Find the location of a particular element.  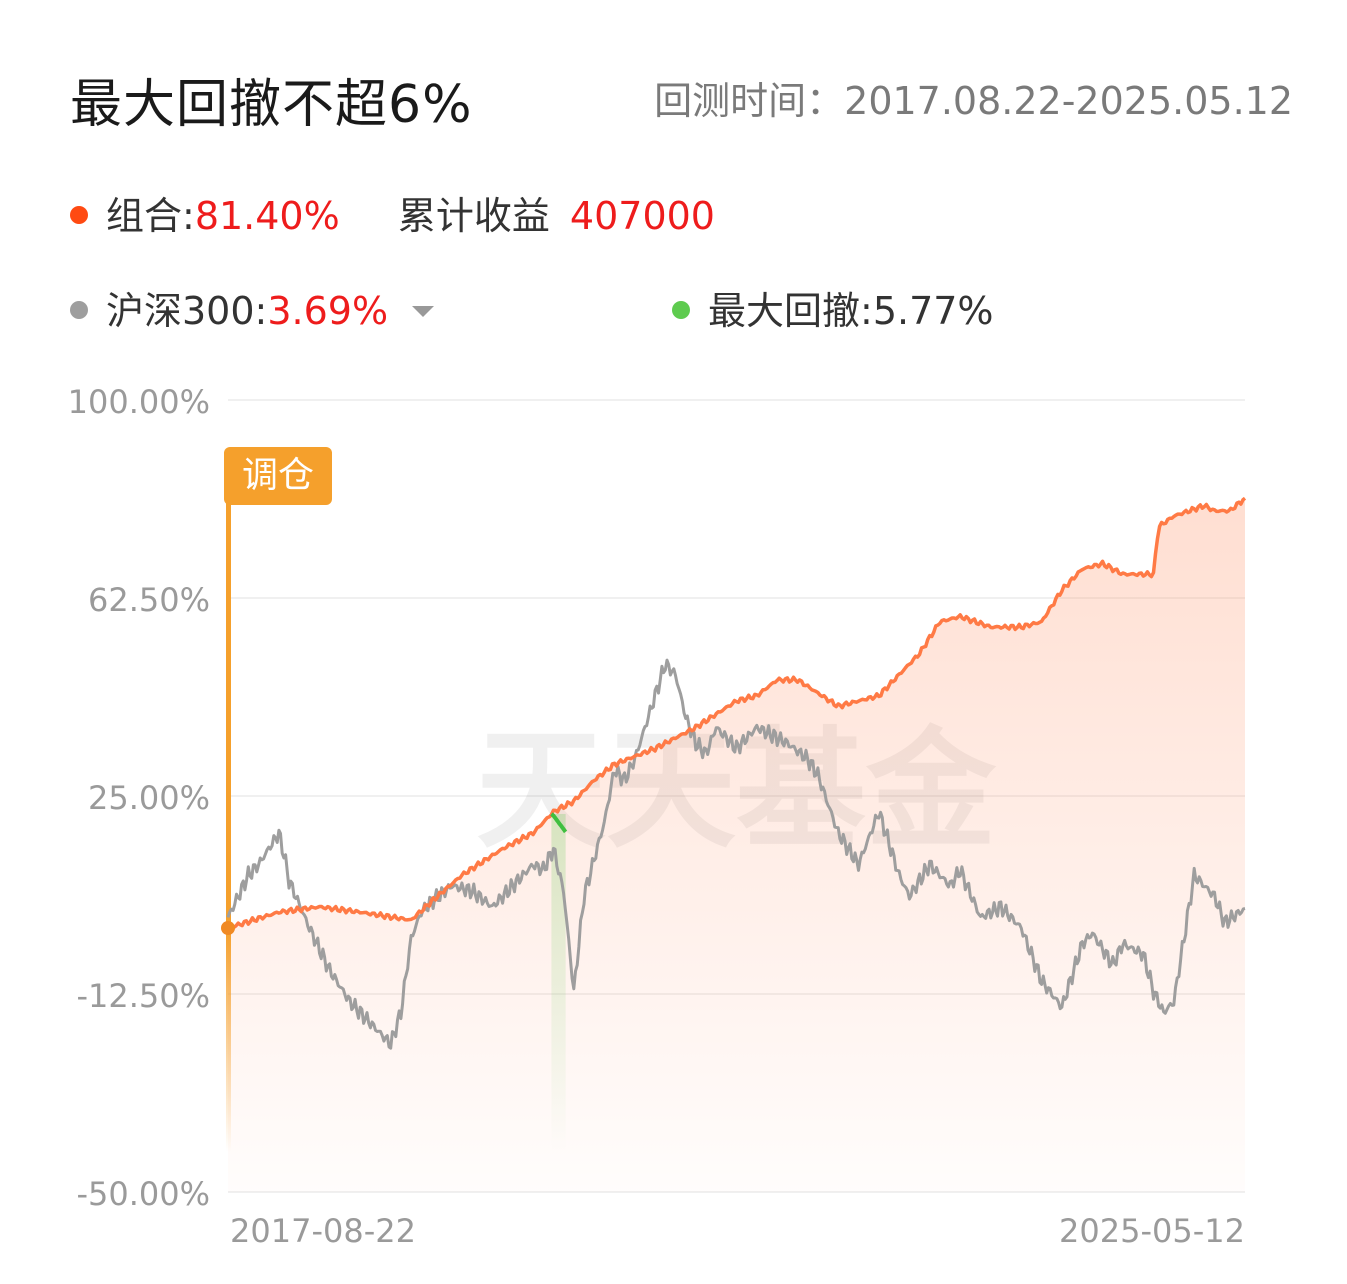

benchmark-dot-icon is located at coordinates (79, 309).